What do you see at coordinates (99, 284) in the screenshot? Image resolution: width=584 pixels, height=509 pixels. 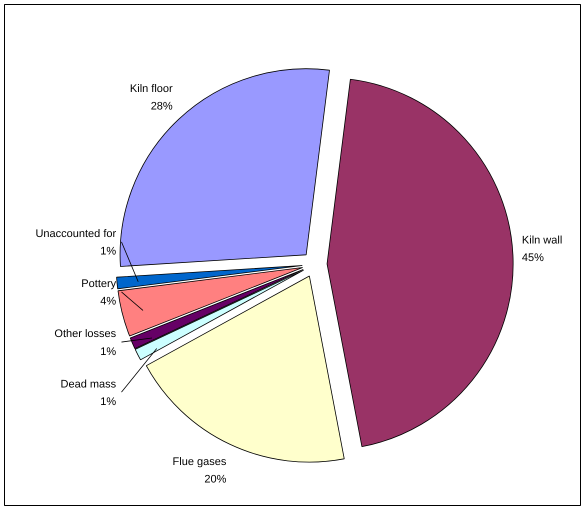 I see `slice-label: Pottery` at bounding box center [99, 284].